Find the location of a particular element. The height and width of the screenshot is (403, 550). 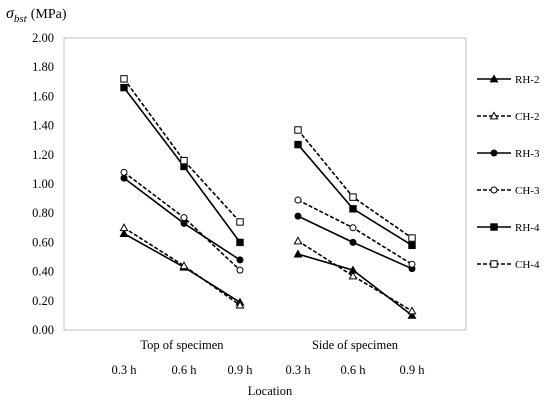

x-group-label: Side of specimen is located at coordinates (355, 345).